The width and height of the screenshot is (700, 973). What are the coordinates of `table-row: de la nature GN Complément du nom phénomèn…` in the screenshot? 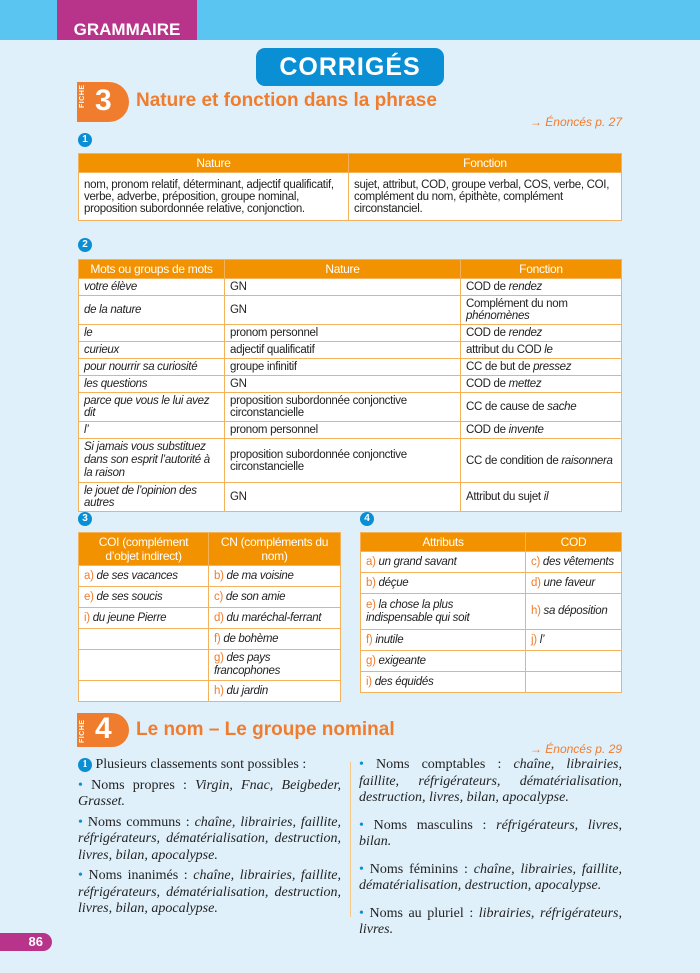 It's located at (350, 310).